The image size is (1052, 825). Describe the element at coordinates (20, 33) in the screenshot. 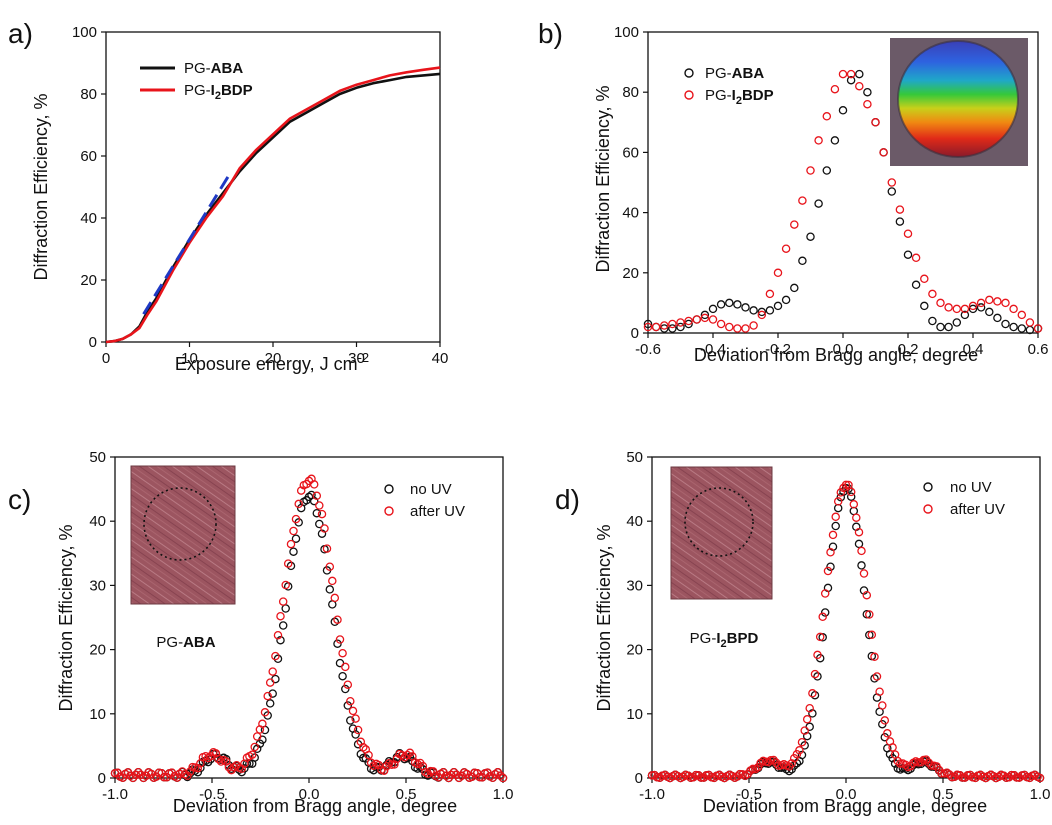

I see `panel-a-label: a)` at that location.